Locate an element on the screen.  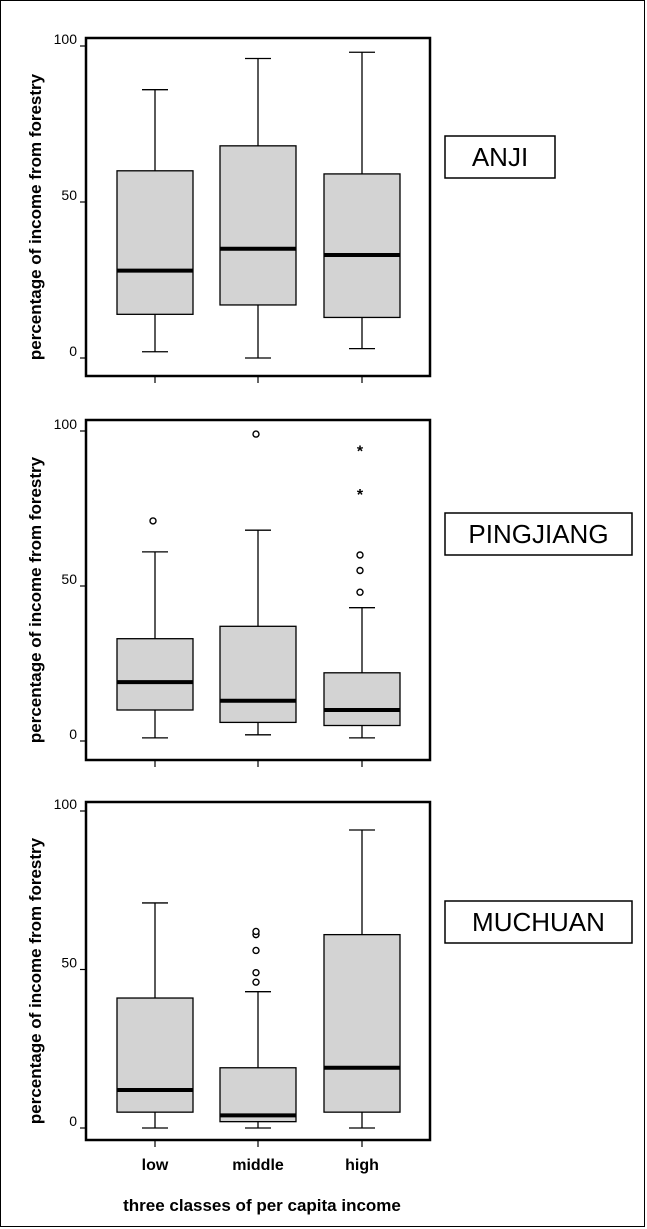
site-label-anji: ANJI is located at coordinates (500, 157).